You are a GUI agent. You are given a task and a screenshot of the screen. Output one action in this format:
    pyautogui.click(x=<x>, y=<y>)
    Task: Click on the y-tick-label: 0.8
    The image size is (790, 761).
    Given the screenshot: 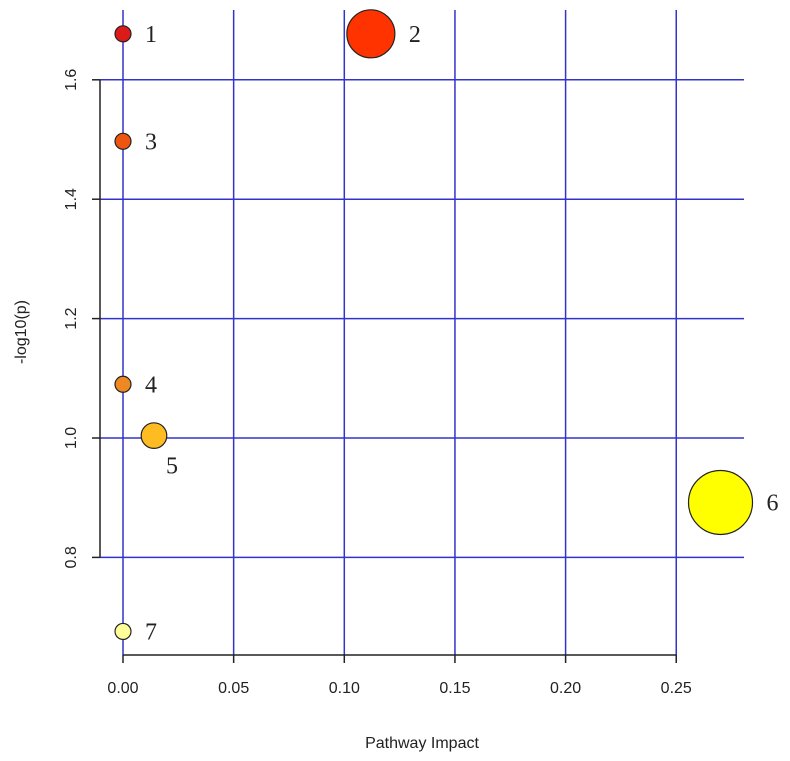 What is the action you would take?
    pyautogui.click(x=71, y=557)
    